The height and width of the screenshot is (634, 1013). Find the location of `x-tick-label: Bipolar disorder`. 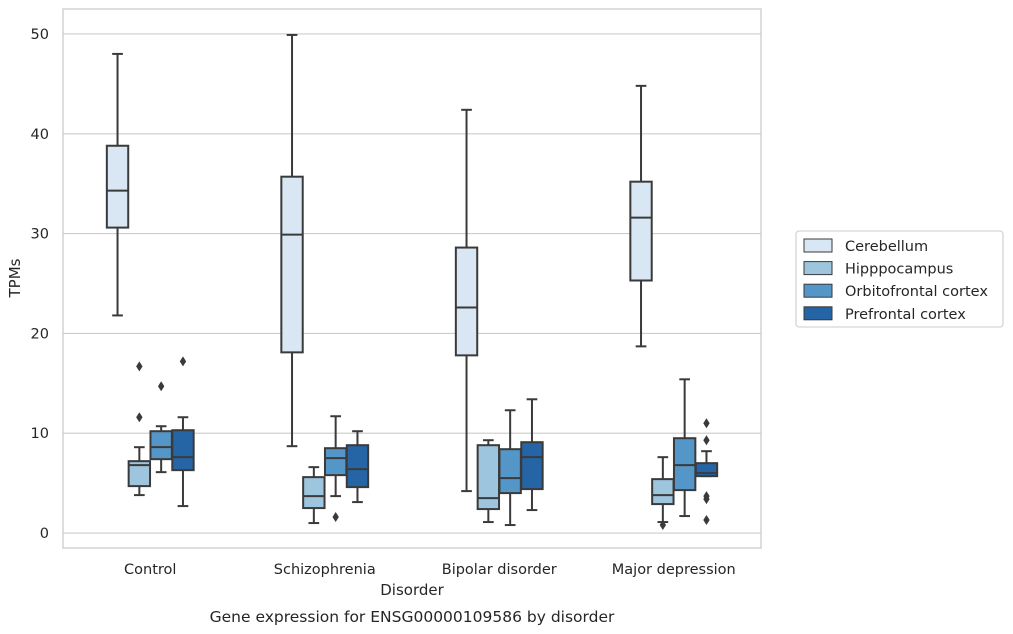

x-tick-label: Bipolar disorder is located at coordinates (499, 570).